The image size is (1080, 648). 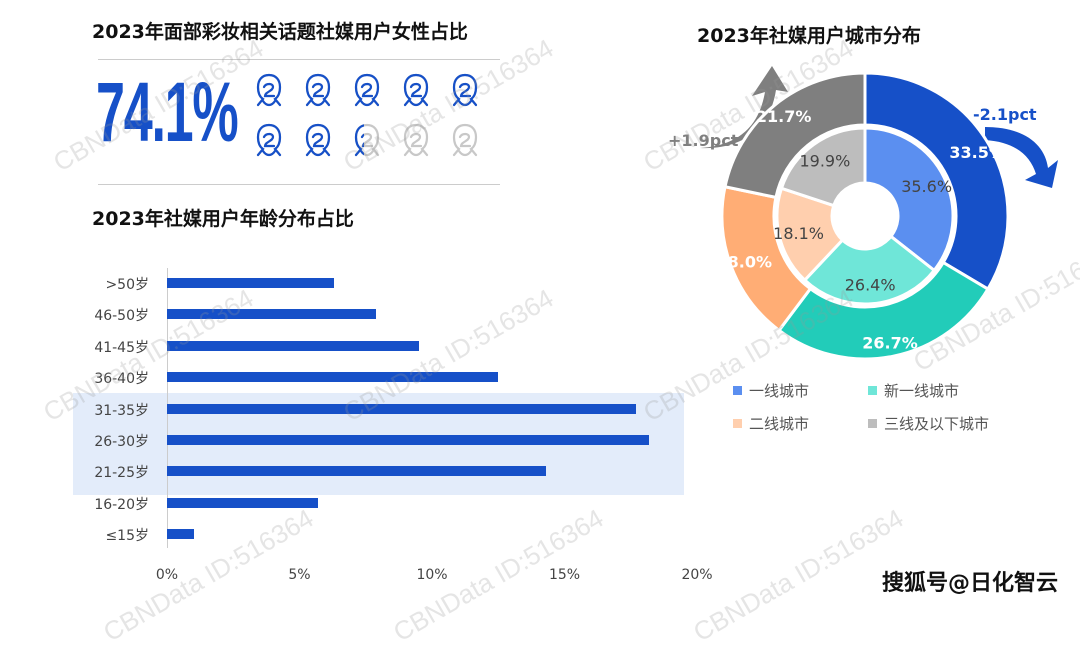 I want to click on age-category-label: 31-35岁, so click(x=121, y=410).